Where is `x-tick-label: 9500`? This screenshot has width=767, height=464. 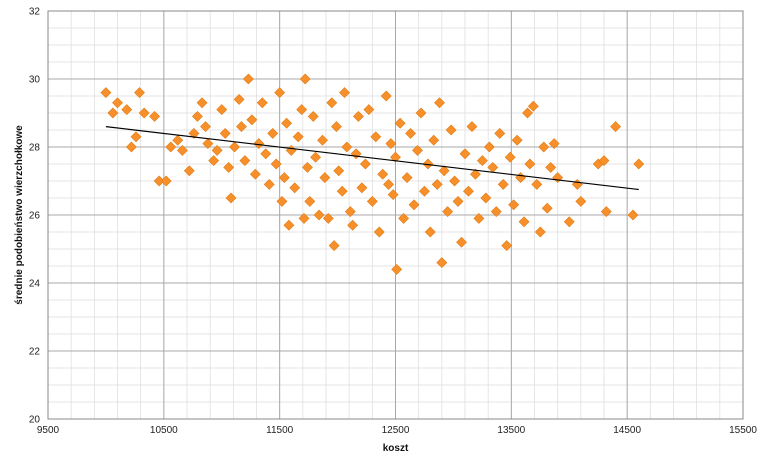 x-tick-label: 9500 is located at coordinates (48, 430).